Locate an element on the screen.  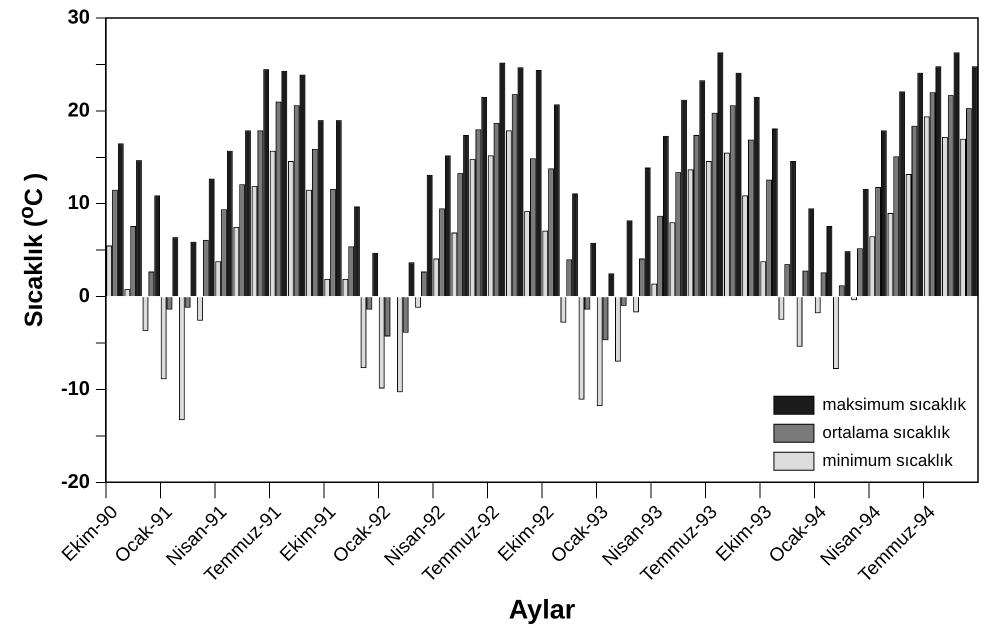
x-axis-title: Aylar is located at coordinates (542, 609).